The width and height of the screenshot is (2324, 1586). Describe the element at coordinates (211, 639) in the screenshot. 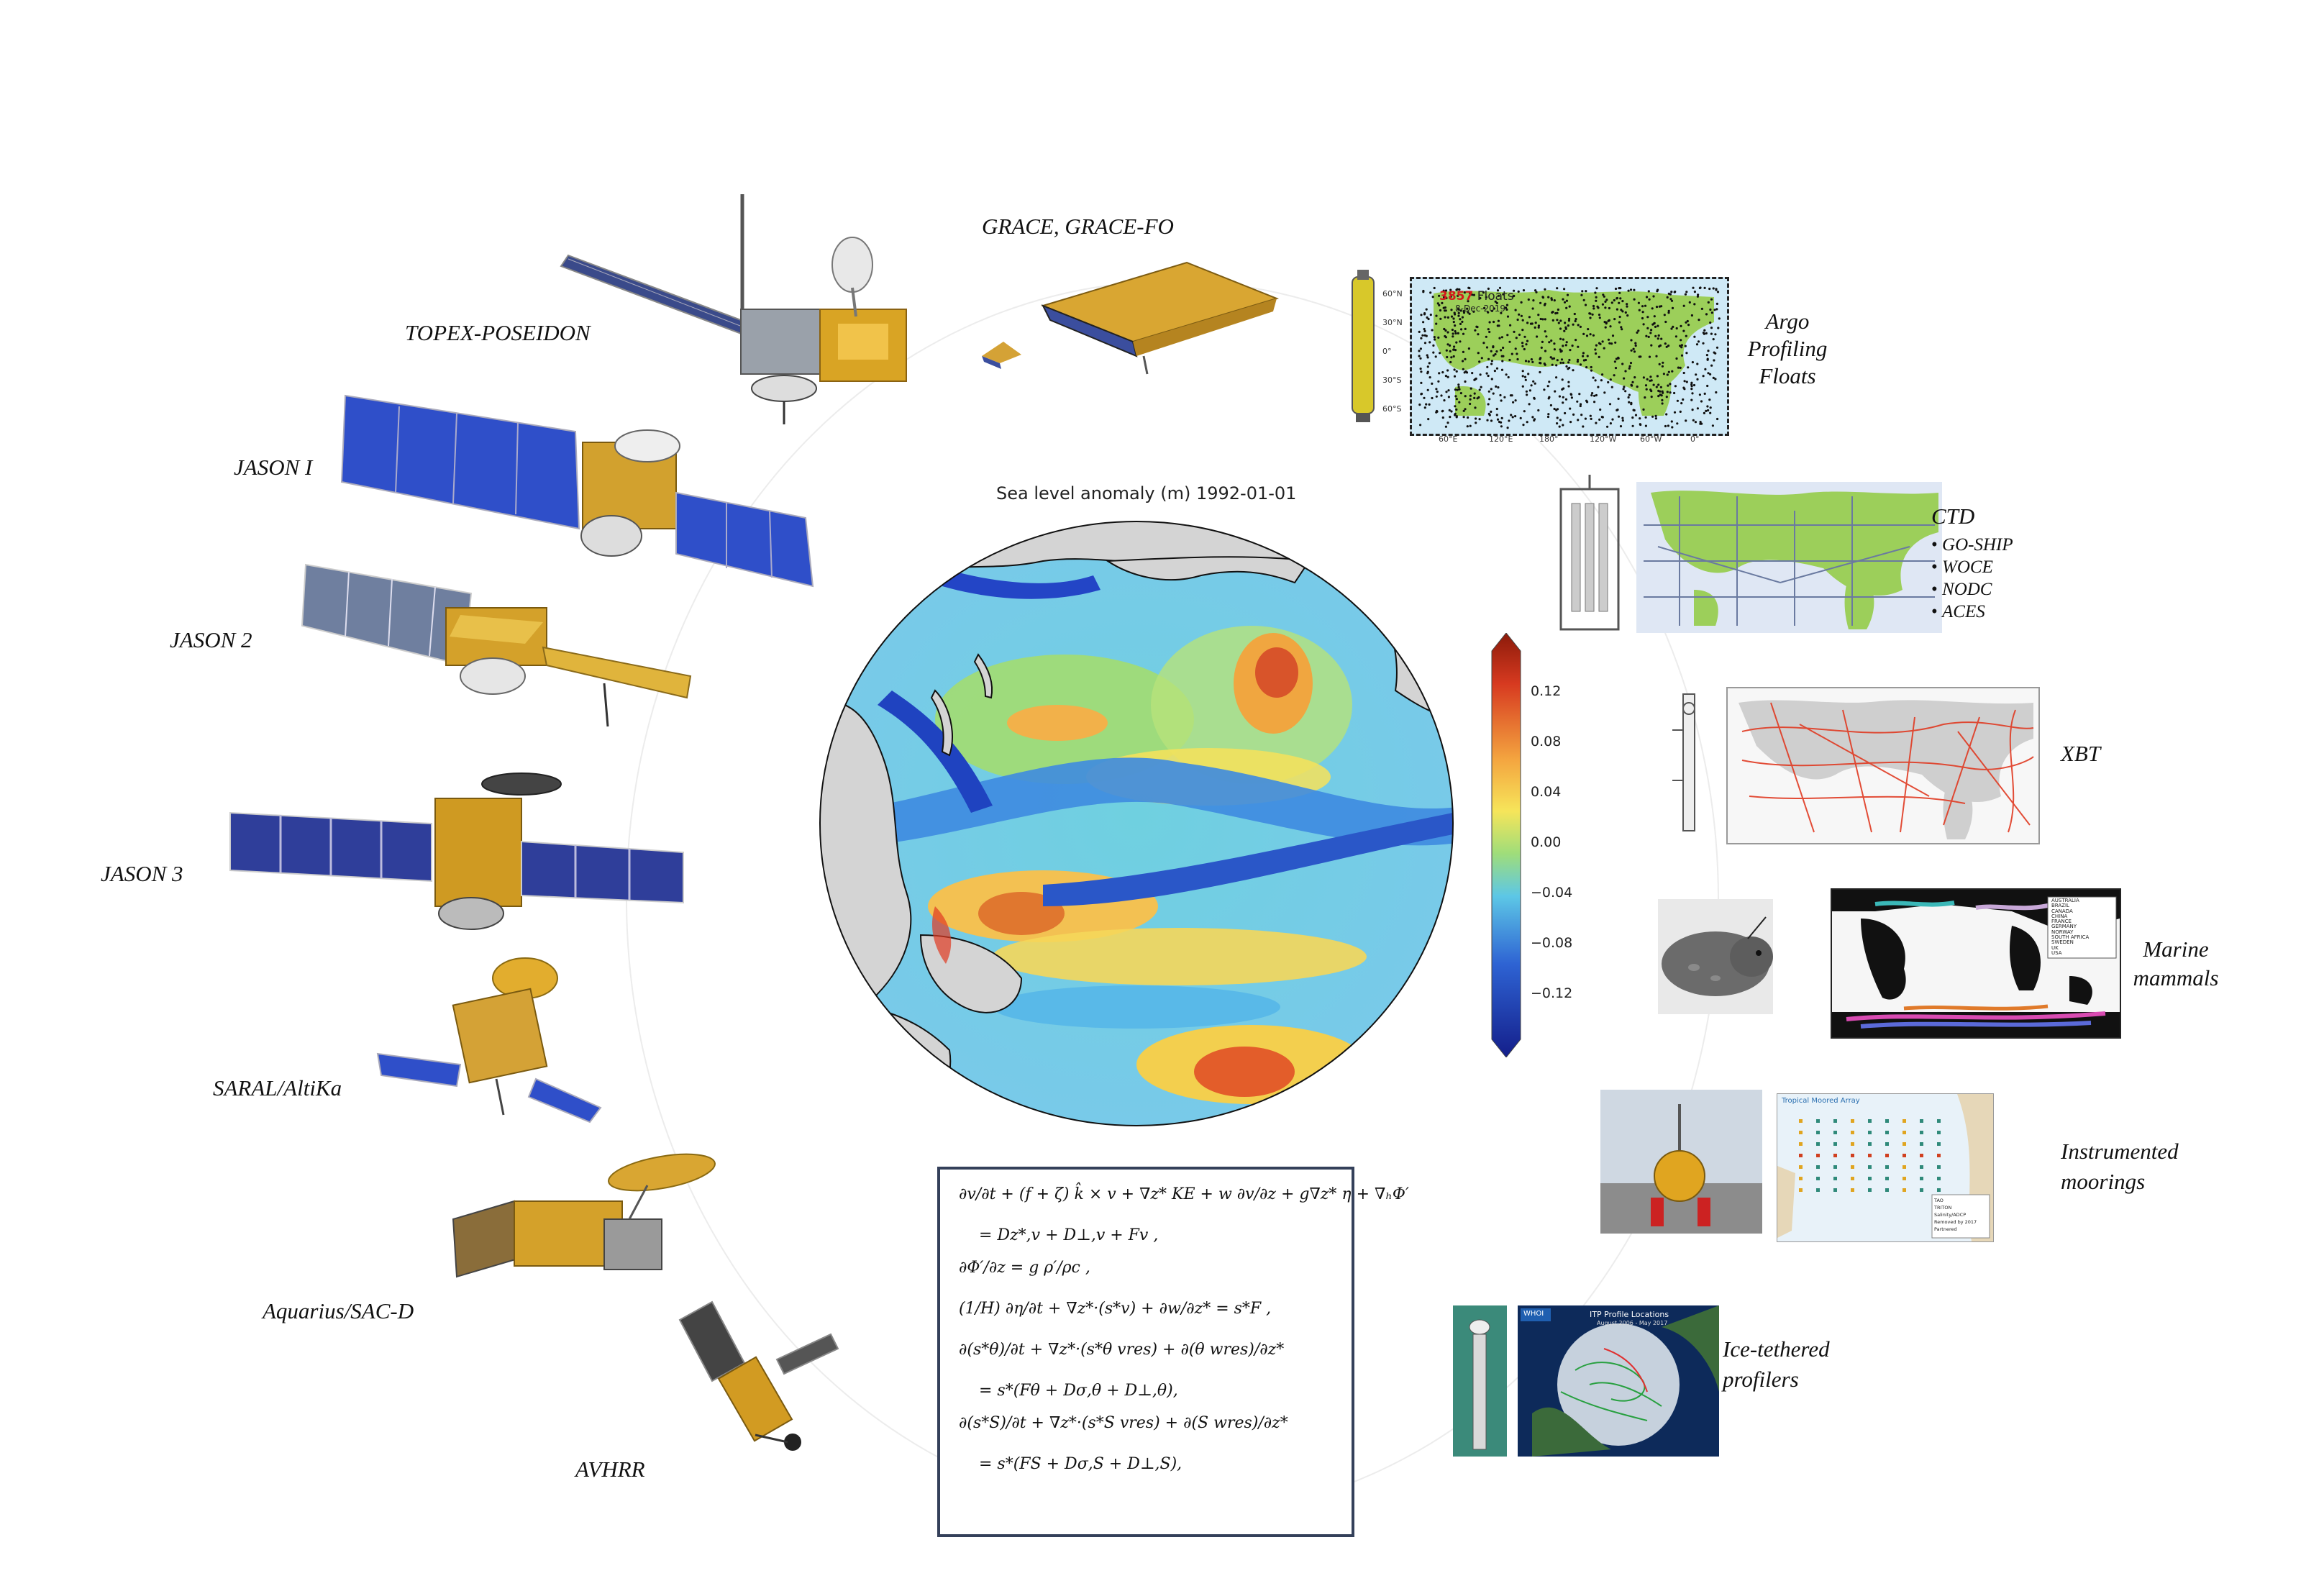

I see `label-jason2: JASON 2` at that location.